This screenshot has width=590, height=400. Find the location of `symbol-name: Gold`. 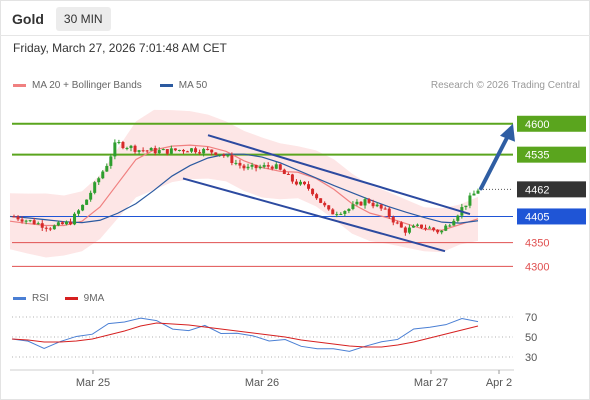

symbol-name: Gold is located at coordinates (28, 19).